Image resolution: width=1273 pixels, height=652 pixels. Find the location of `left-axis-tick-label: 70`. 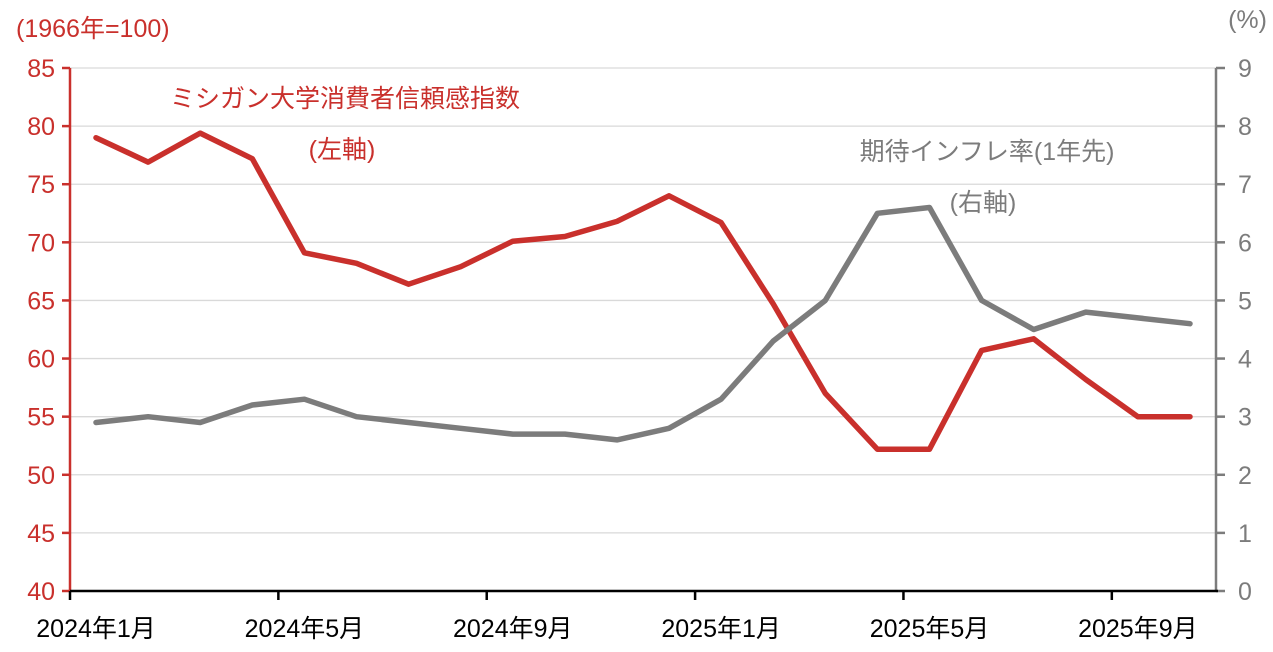

left-axis-tick-label: 70 is located at coordinates (41, 243).